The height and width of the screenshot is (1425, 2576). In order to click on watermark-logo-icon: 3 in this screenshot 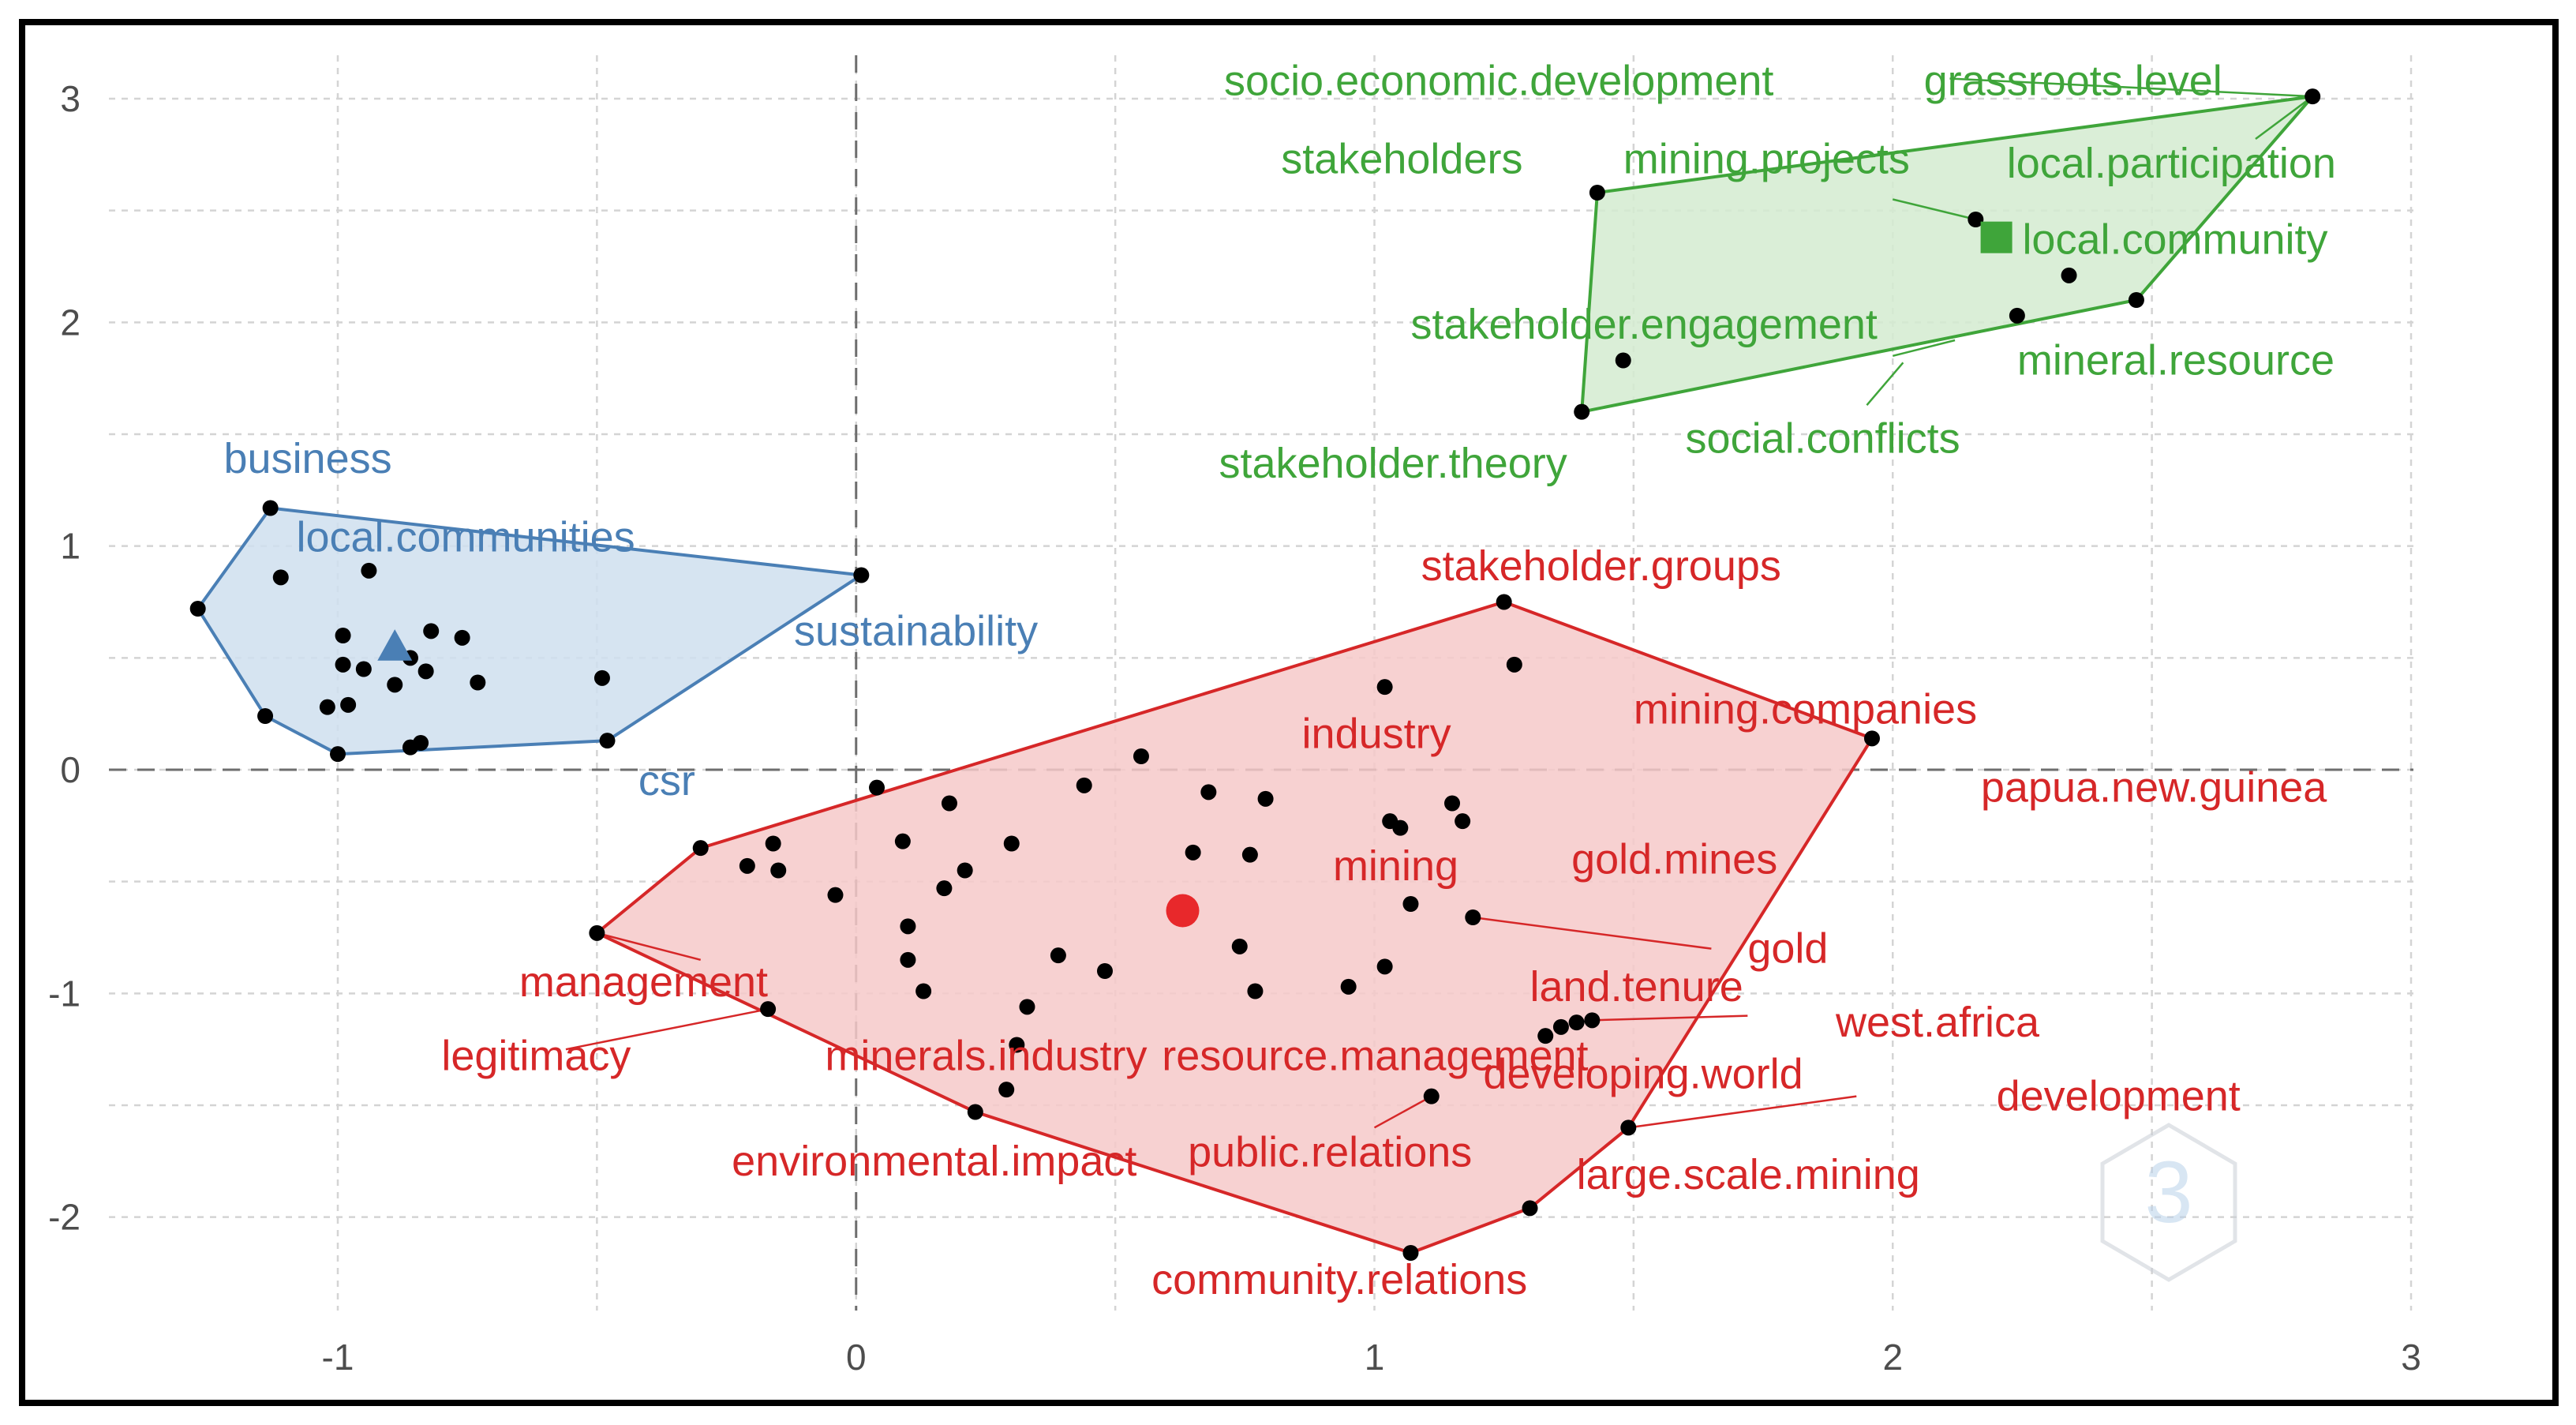, I will do `click(2168, 1202)`.